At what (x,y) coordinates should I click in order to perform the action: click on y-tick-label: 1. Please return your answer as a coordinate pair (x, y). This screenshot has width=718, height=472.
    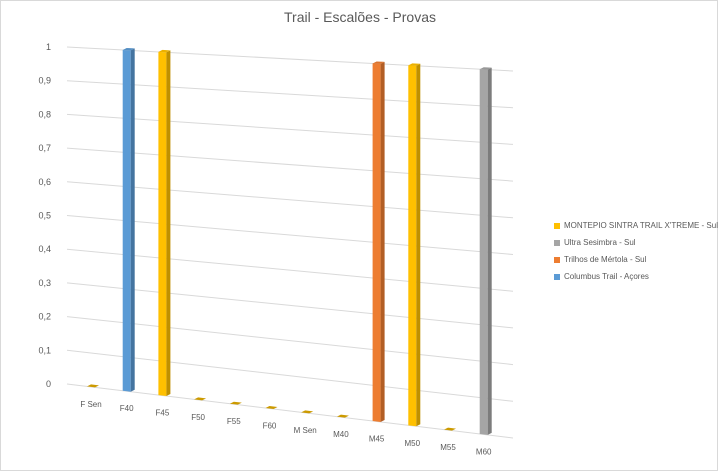
    Looking at the image, I should click on (48, 47).